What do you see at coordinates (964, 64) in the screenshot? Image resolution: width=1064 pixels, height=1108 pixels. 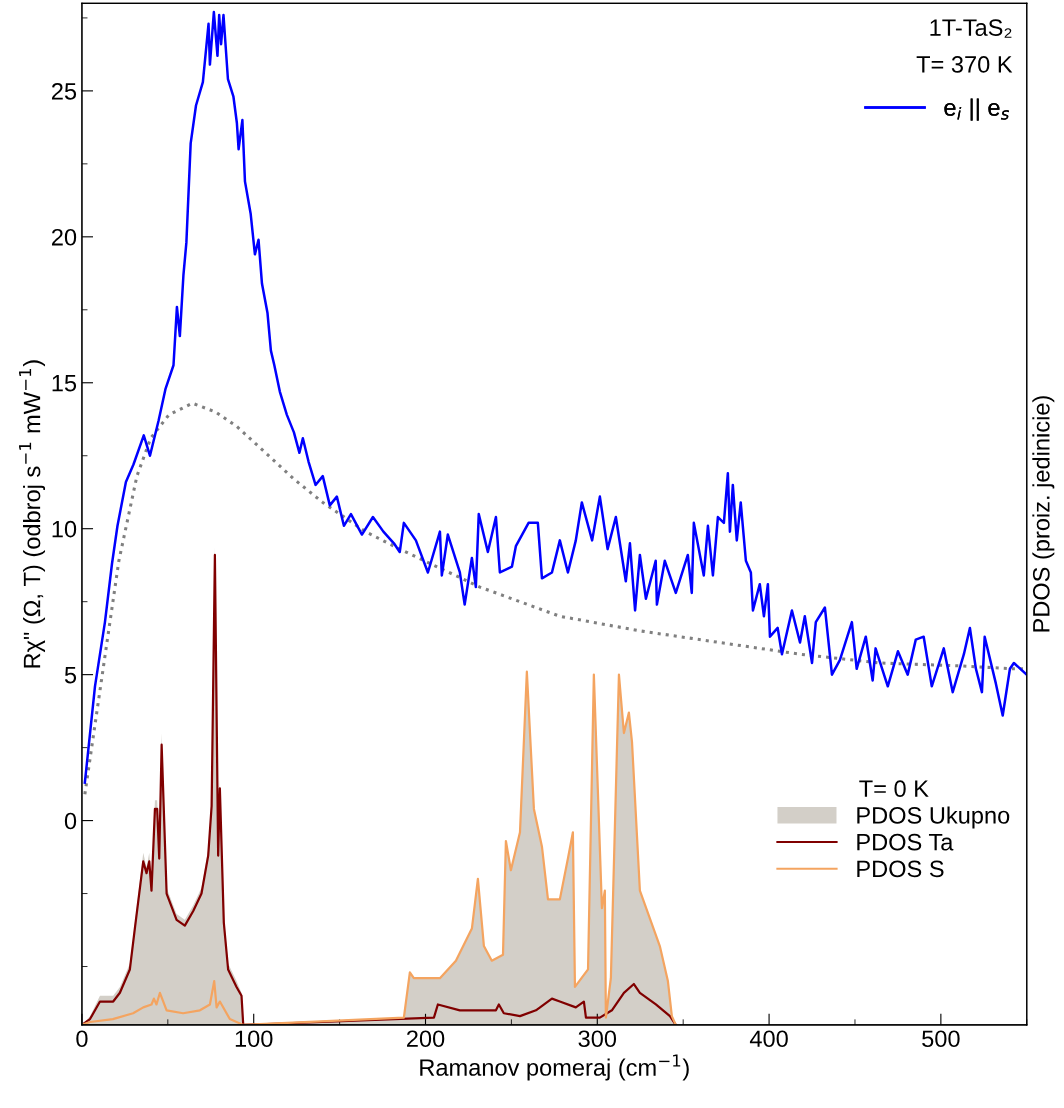 I see `annotation: T= 370 K` at bounding box center [964, 64].